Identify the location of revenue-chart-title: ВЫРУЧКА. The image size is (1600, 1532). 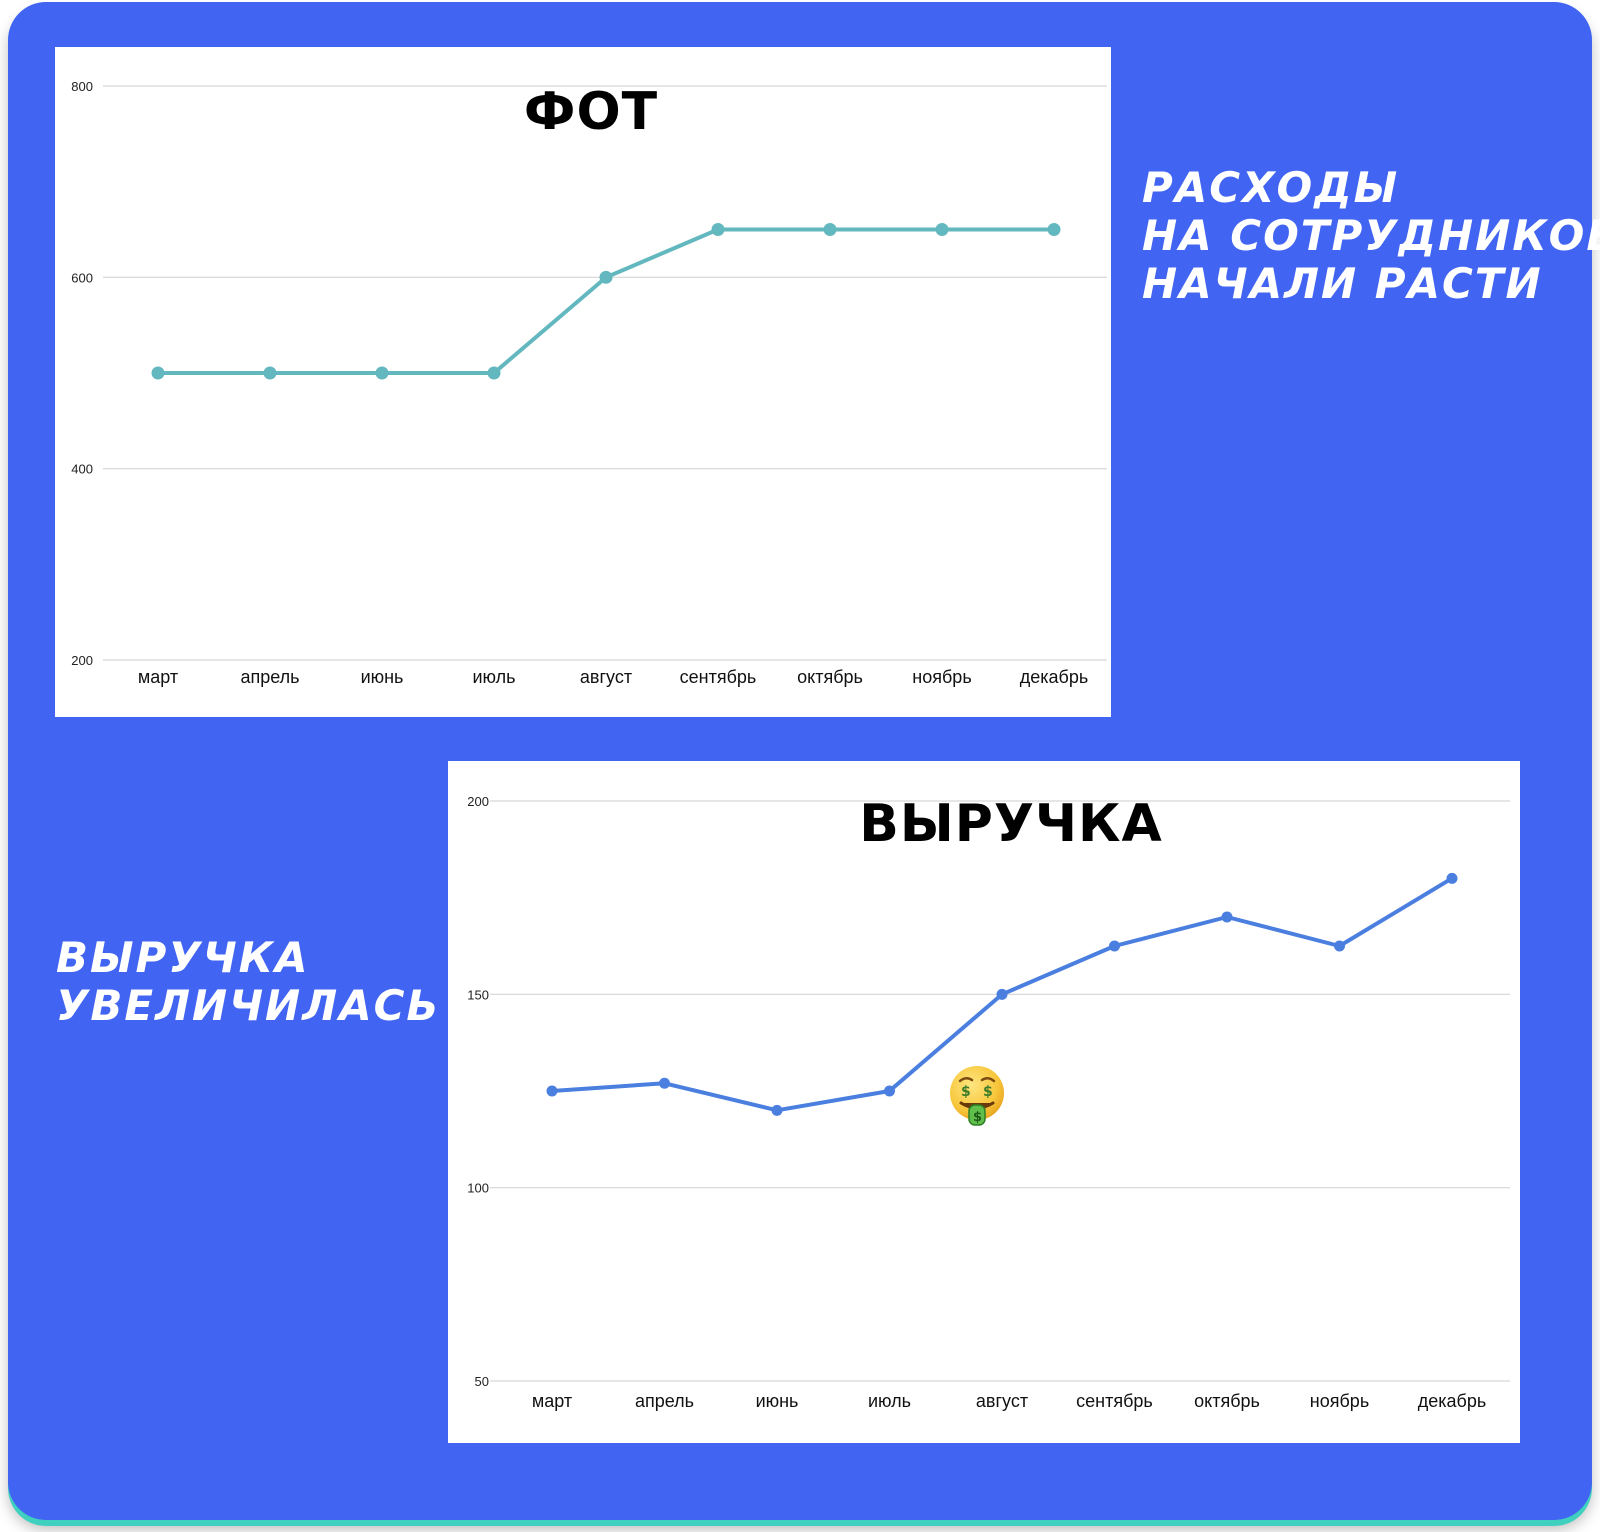
(1011, 824).